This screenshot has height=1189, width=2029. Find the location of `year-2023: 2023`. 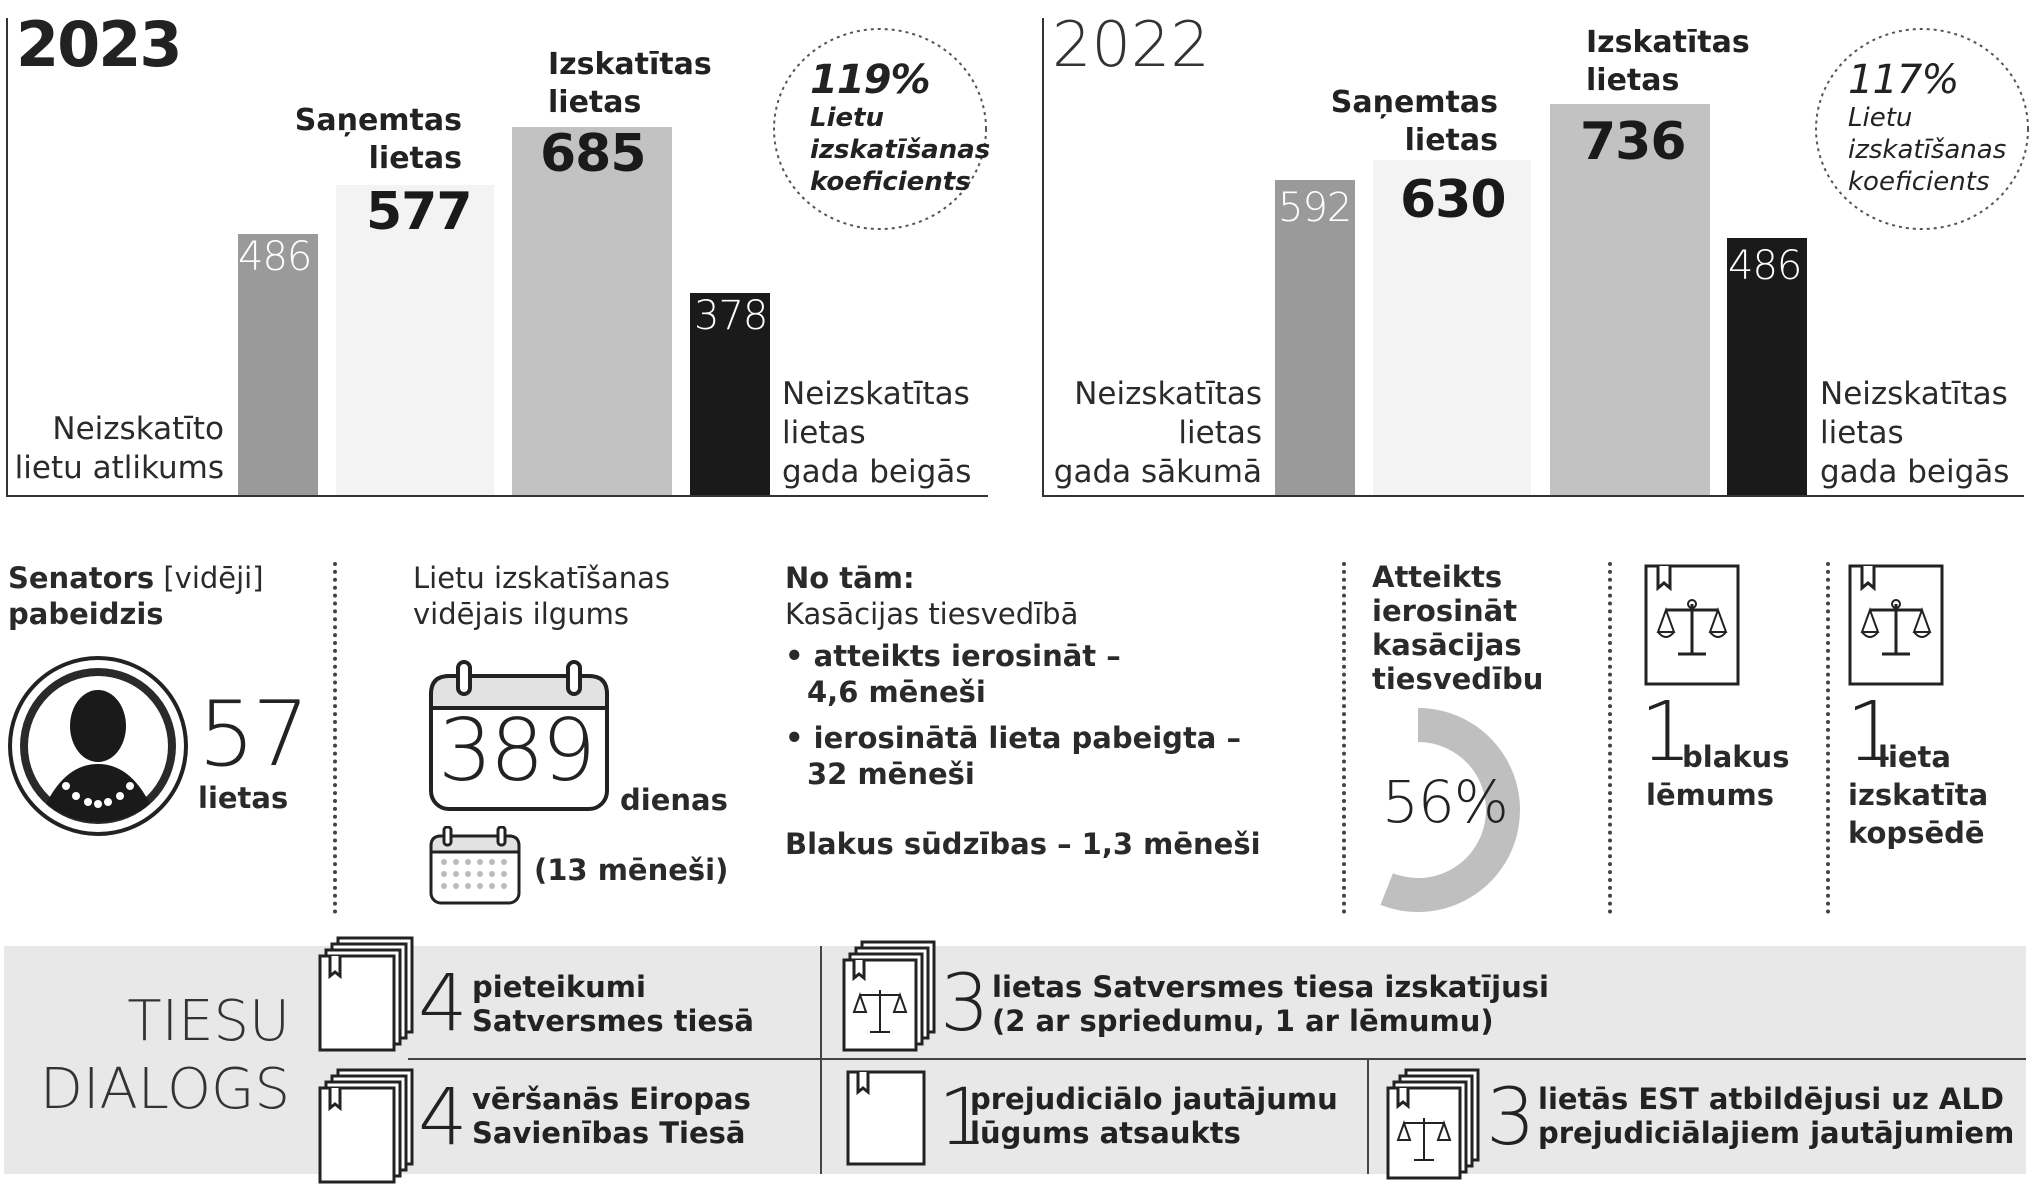

year-2023: 2023 is located at coordinates (99, 44).